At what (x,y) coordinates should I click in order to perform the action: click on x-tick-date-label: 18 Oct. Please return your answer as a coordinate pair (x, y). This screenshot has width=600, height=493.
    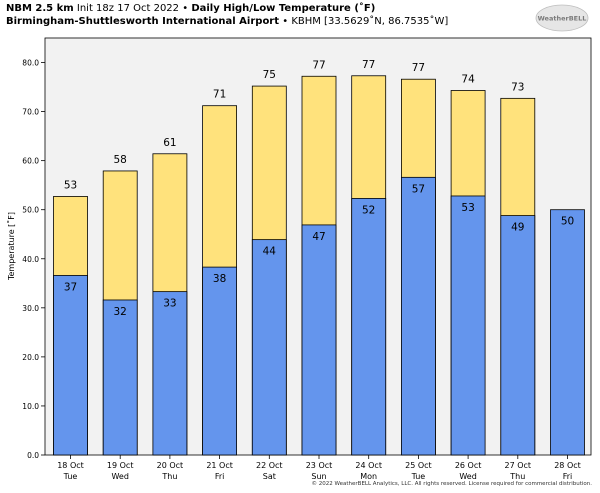
    Looking at the image, I should click on (70, 465).